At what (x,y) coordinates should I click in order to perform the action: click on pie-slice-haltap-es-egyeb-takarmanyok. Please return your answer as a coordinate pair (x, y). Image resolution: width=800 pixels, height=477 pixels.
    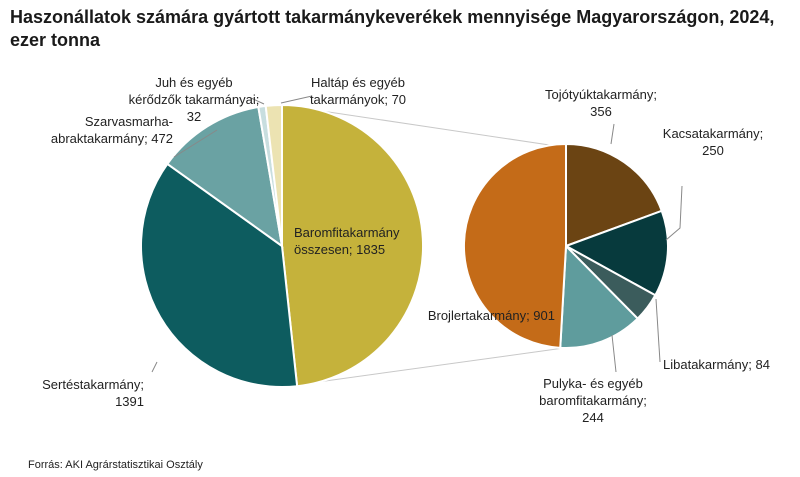
    Looking at the image, I should click on (273, 175).